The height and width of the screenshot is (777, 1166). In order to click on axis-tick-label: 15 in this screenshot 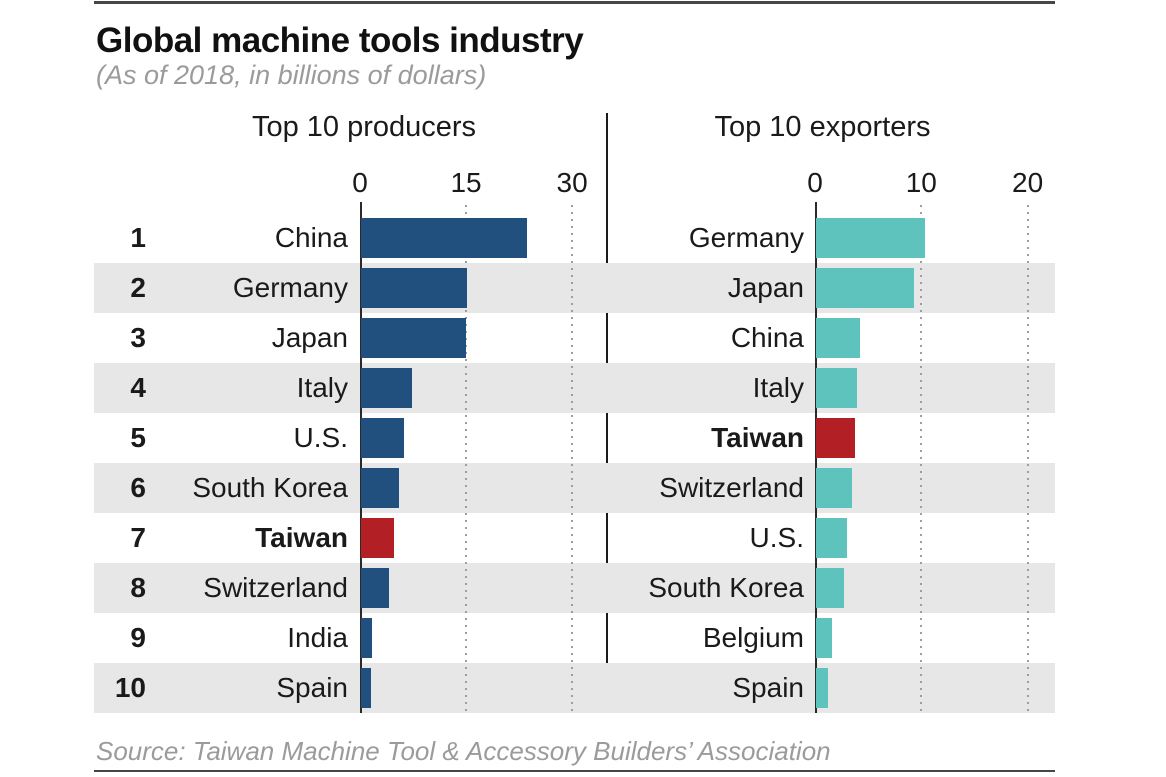, I will do `click(466, 182)`.